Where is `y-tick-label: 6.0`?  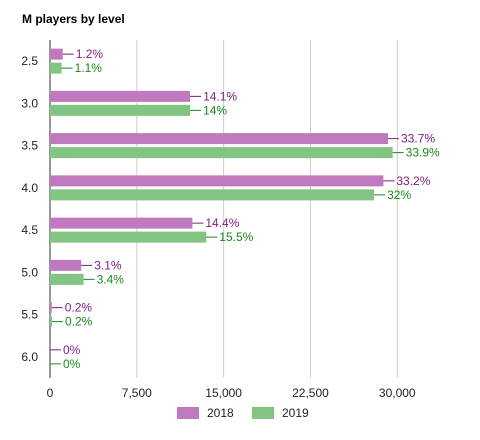
y-tick-label: 6.0 is located at coordinates (29, 357).